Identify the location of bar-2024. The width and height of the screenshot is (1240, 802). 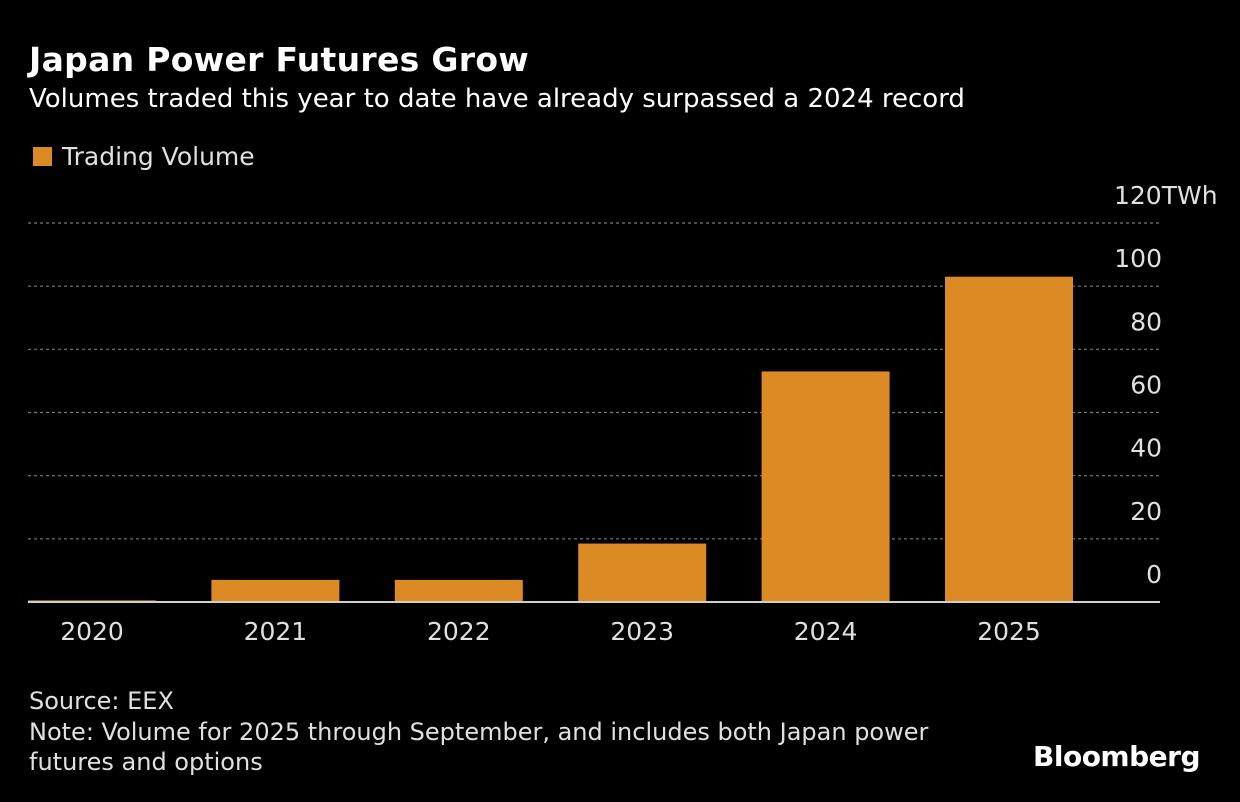
(825, 486).